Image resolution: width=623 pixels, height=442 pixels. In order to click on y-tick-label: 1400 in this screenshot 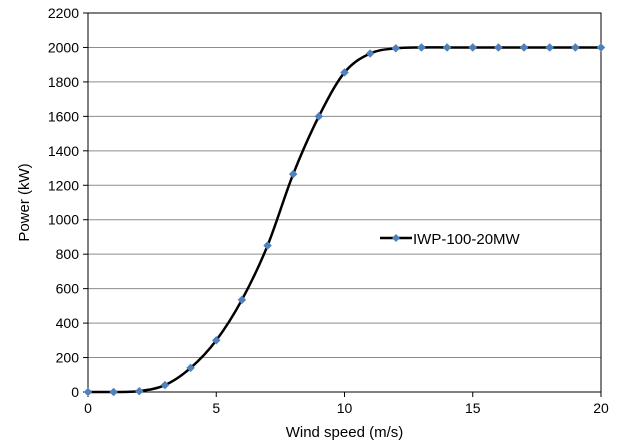, I will do `click(63, 151)`.